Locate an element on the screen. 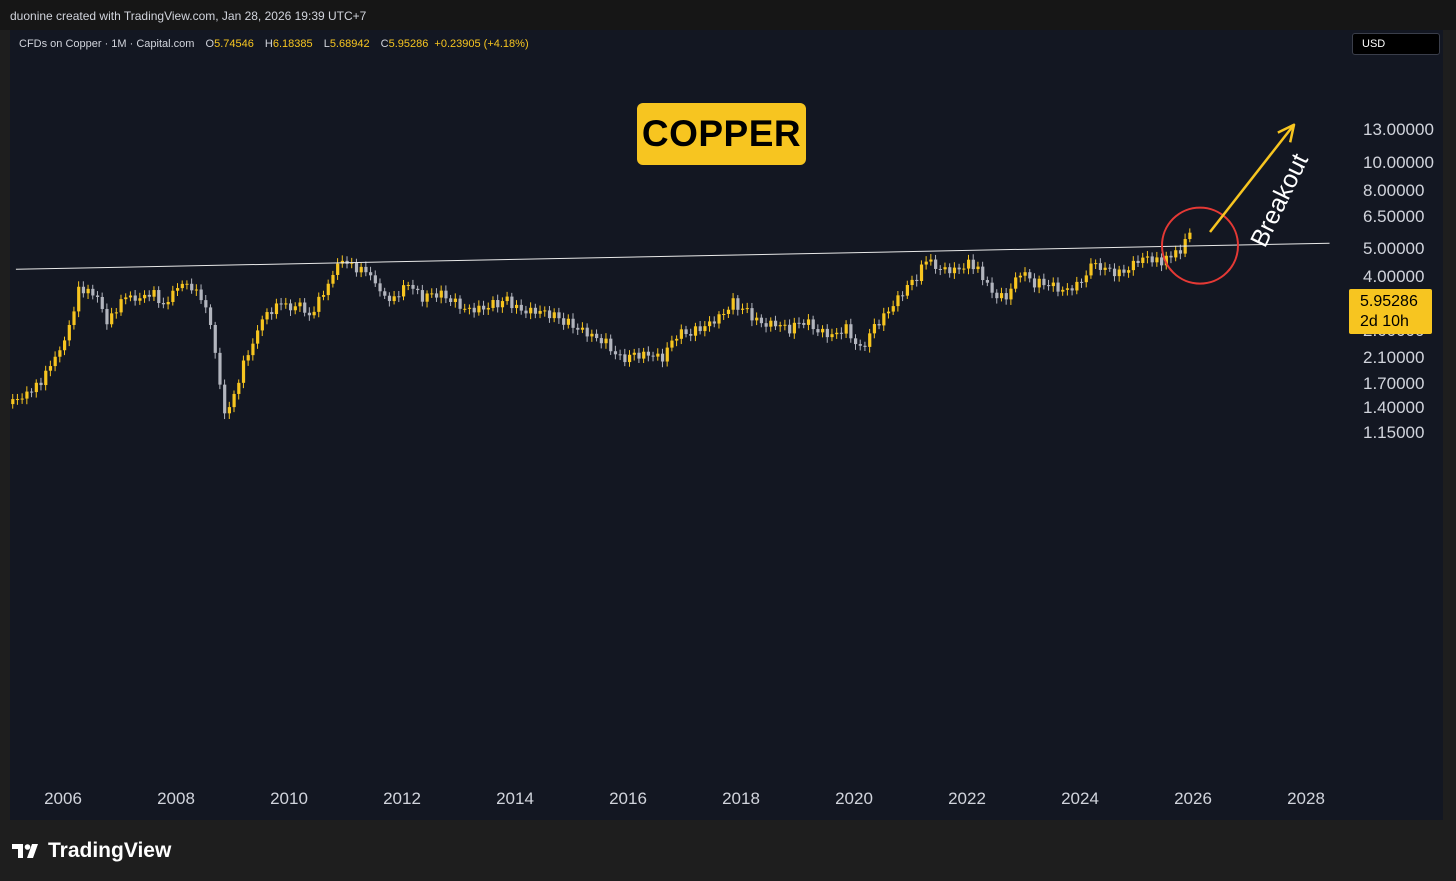  y-tick-label: 1.70000 is located at coordinates (1394, 384).